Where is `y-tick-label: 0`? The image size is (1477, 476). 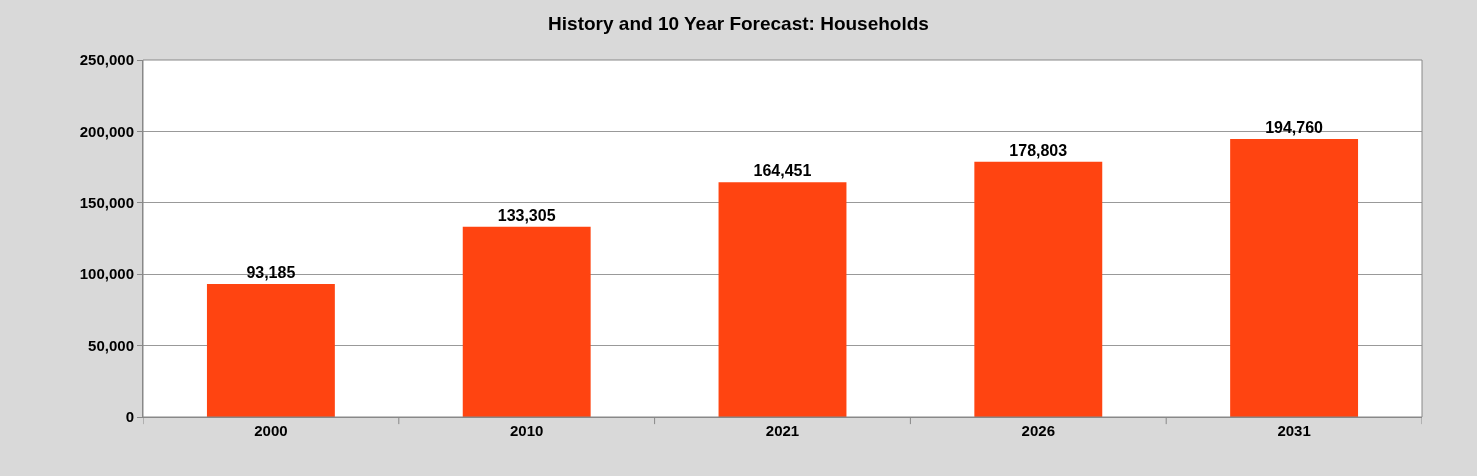
y-tick-label: 0 is located at coordinates (129, 417).